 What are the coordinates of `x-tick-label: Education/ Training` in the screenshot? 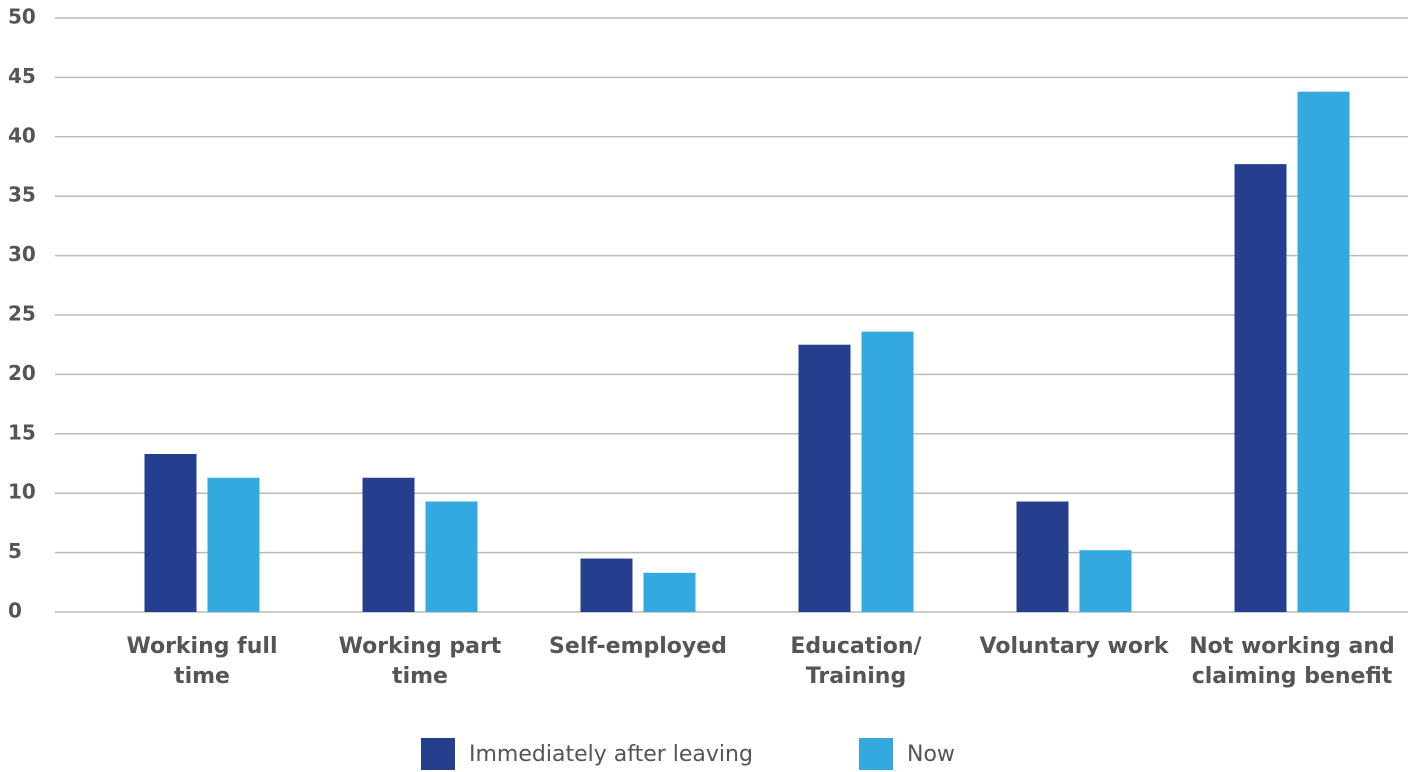 It's located at (856, 661).